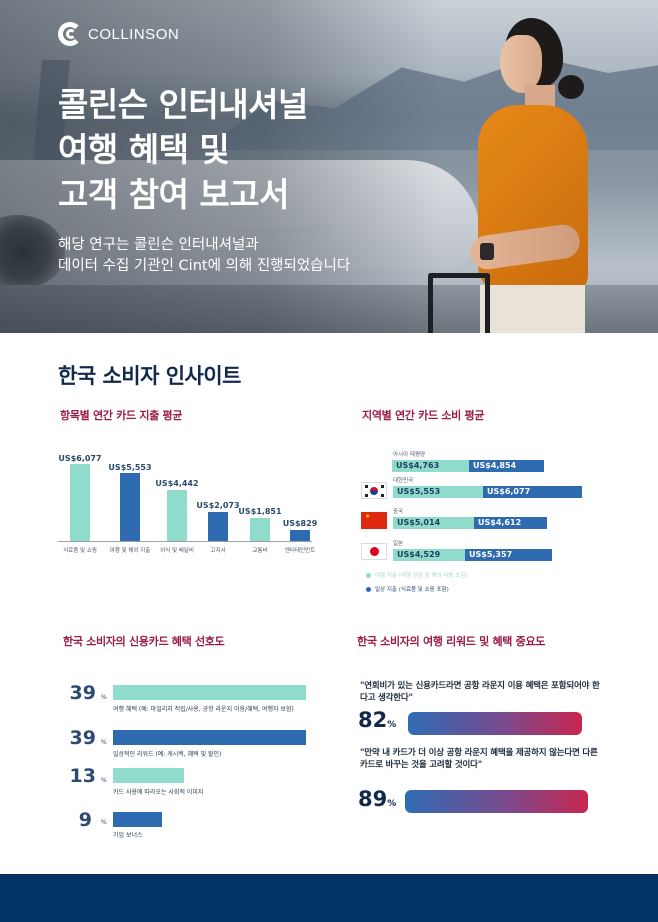 This screenshot has height=922, width=658. What do you see at coordinates (398, 544) in the screenshot?
I see `region-label: 일본` at bounding box center [398, 544].